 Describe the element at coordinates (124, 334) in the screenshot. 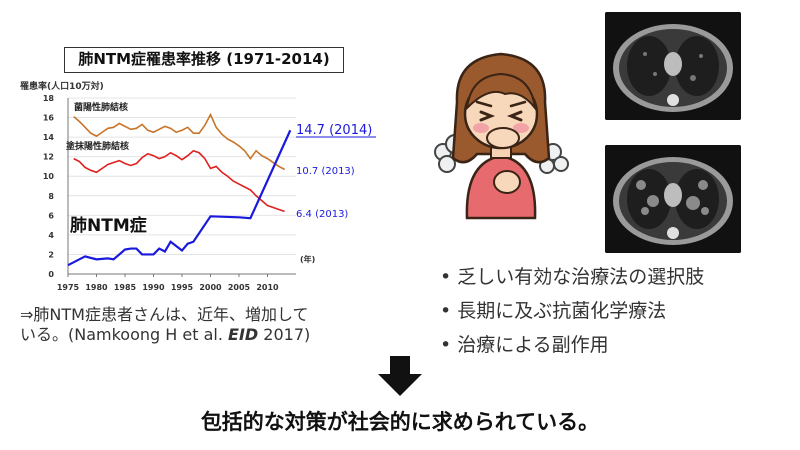

I see `caption-citation: いる。(Namkoong H et al.` at that location.